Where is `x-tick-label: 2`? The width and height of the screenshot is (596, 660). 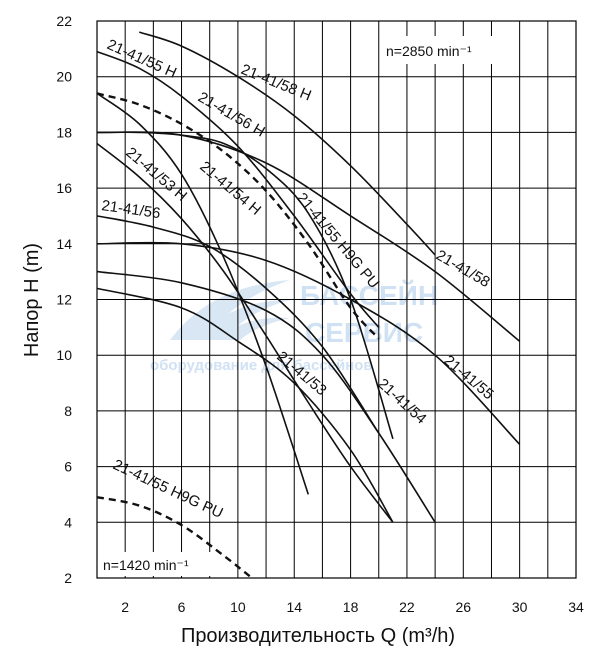 x-tick-label: 2 is located at coordinates (125, 607).